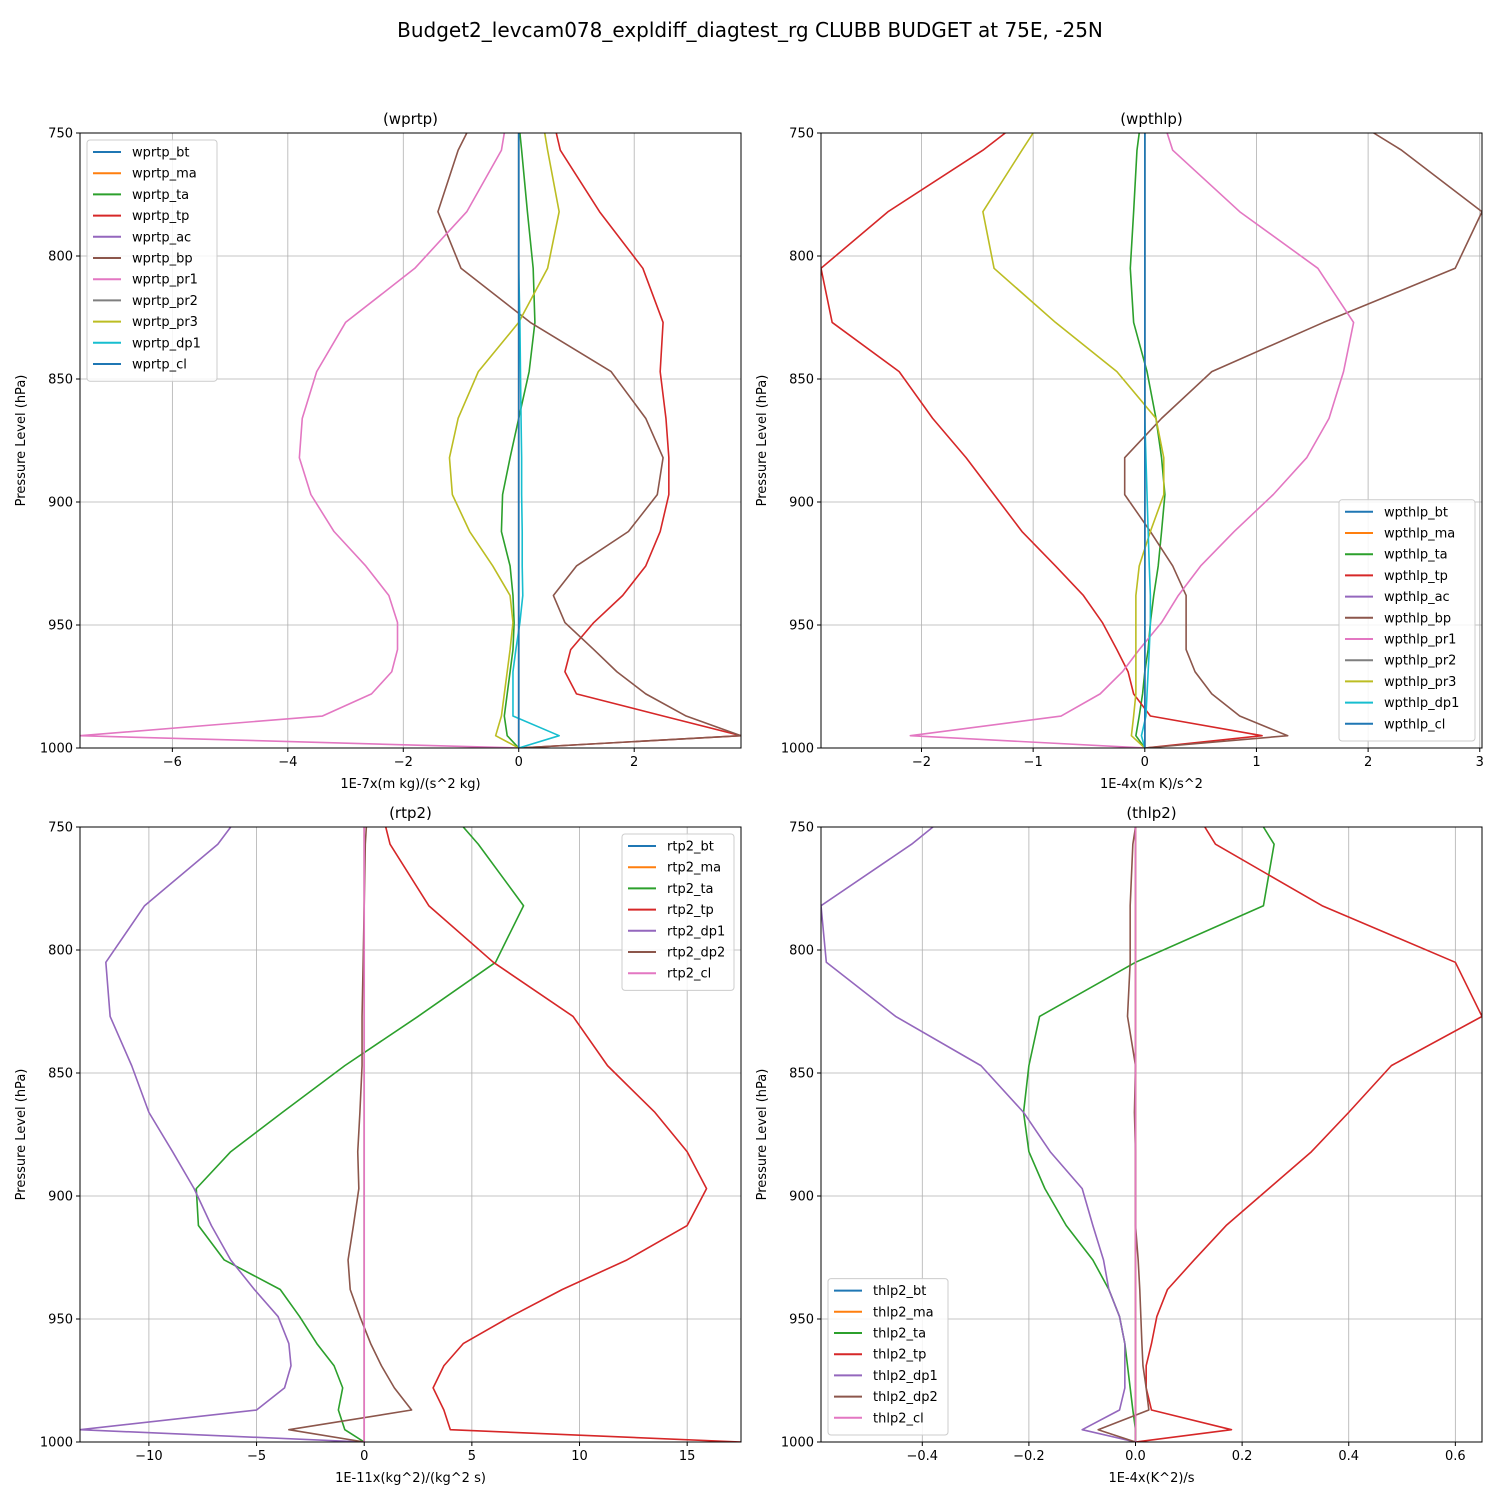 The width and height of the screenshot is (1500, 1500). Describe the element at coordinates (694, 868) in the screenshot. I see `legend-label: rtp2_ma` at that location.